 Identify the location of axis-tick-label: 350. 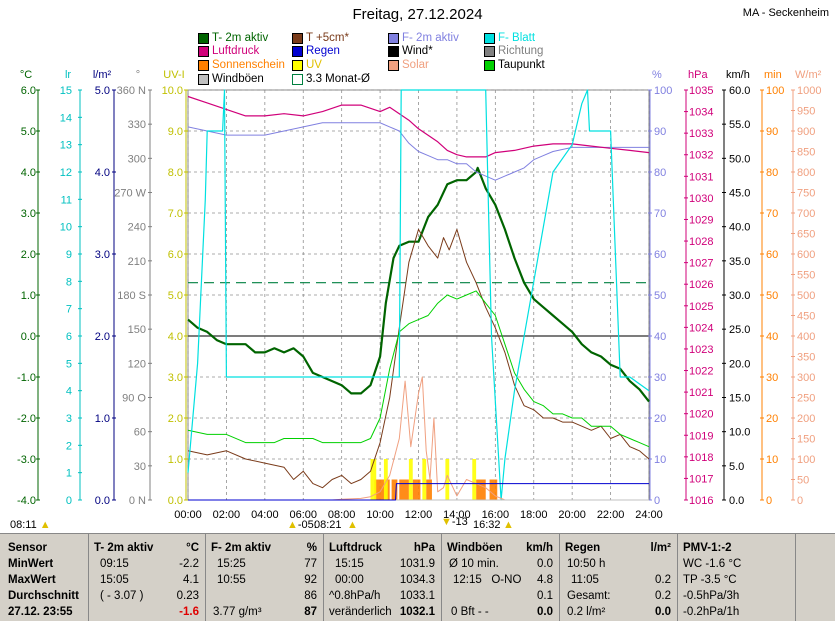
(806, 358).